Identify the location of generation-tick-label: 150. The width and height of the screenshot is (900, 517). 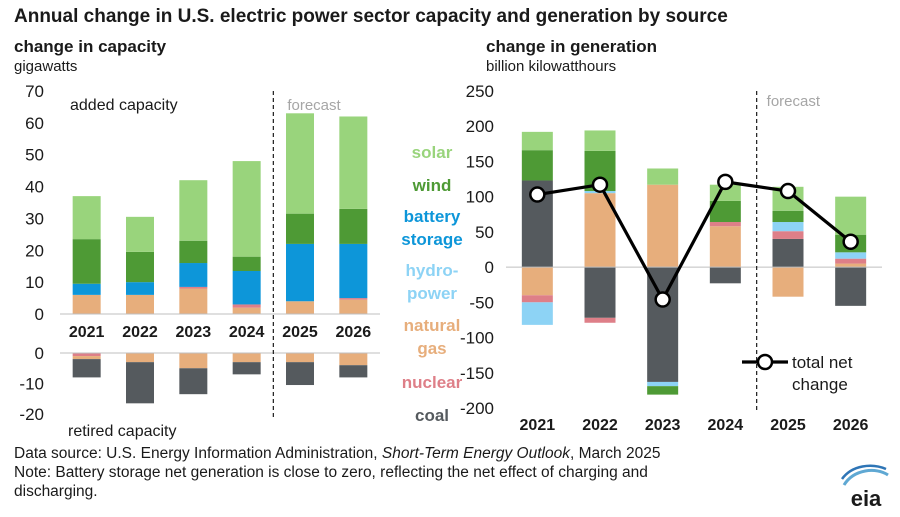
(480, 161).